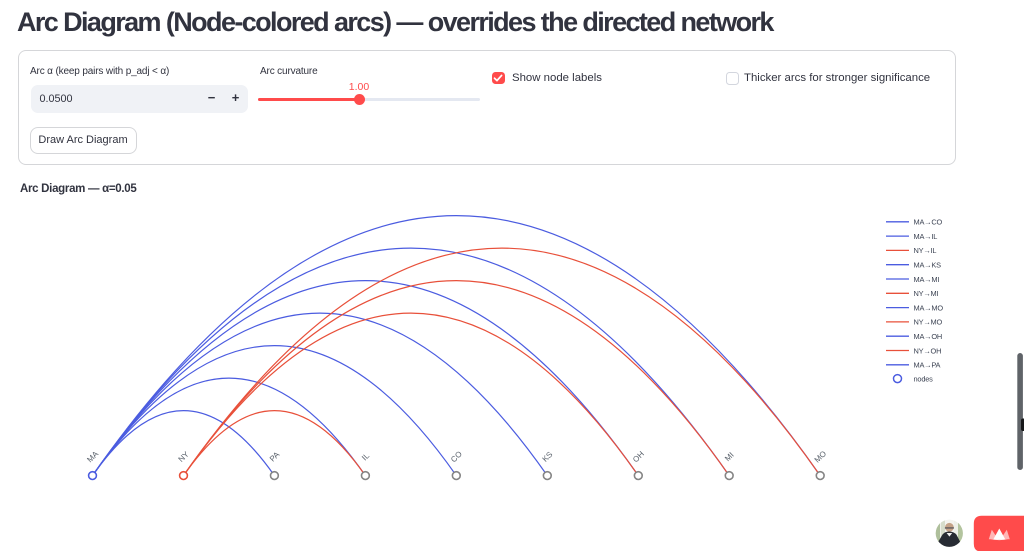 This screenshot has height=551, width=1024. Describe the element at coordinates (926, 293) in the screenshot. I see `svg-text: NY→MI` at that location.